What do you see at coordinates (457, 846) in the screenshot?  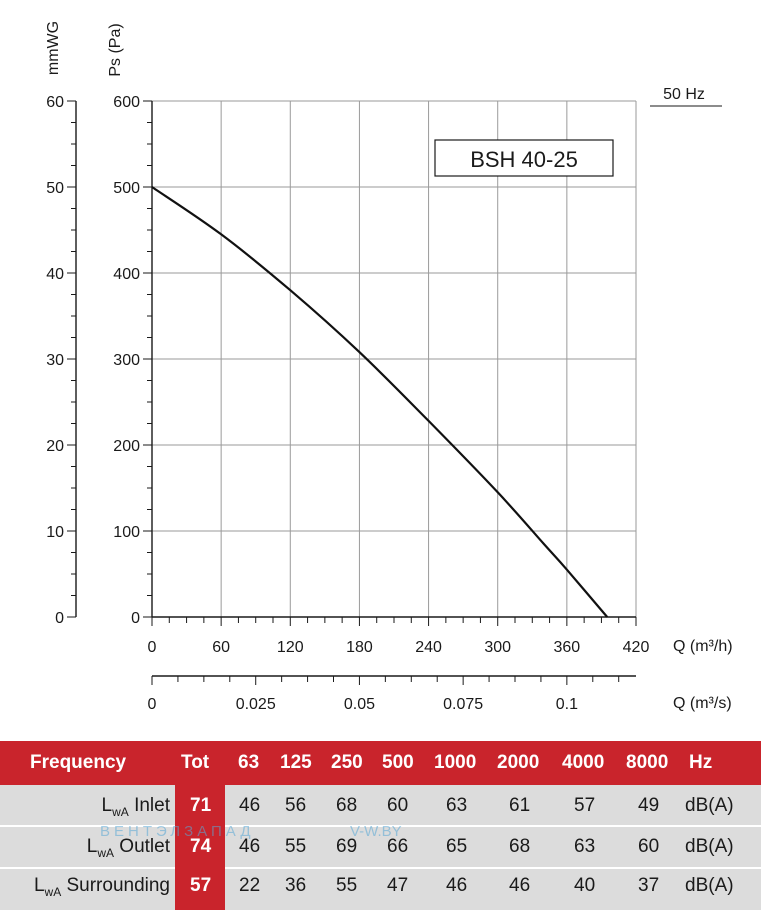 I see `table-cell: 65` at bounding box center [457, 846].